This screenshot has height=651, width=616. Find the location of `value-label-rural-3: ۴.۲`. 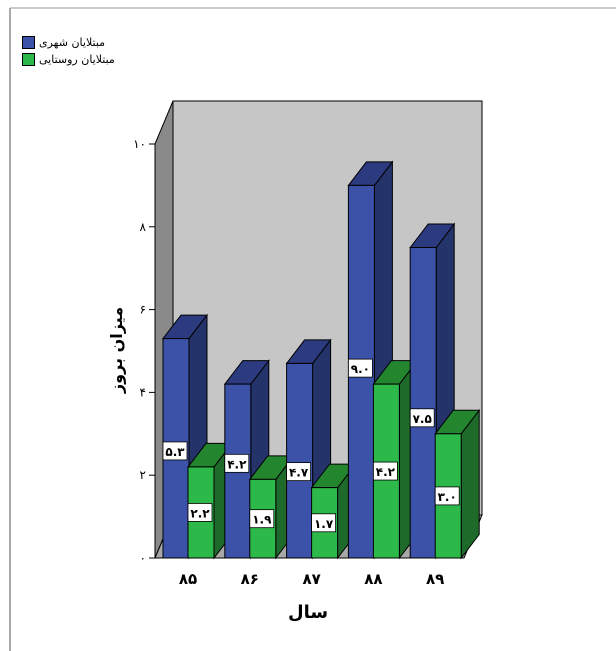

value-label-rural-3: ۴.۲ is located at coordinates (386, 472).